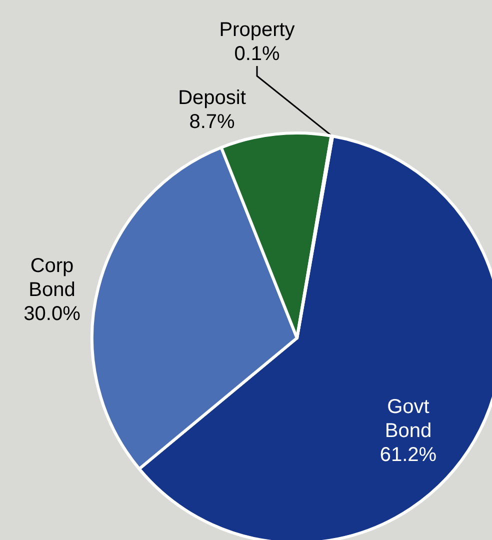 This screenshot has height=540, width=492. Describe the element at coordinates (52, 278) in the screenshot. I see `slice-label: Corp Bond` at that location.